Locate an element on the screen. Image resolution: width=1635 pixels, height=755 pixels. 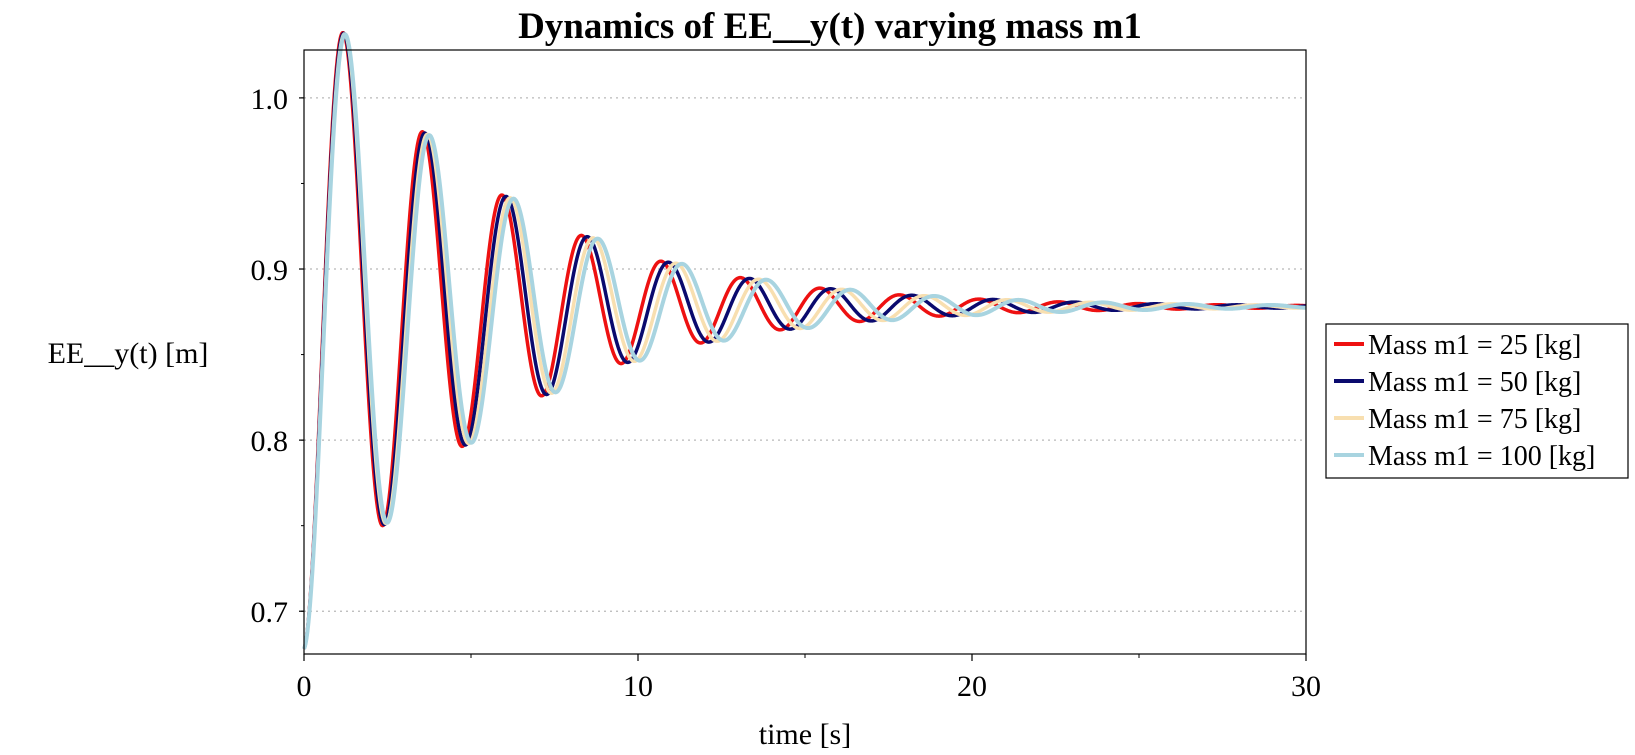
x-tick-label-3: 30 is located at coordinates (1306, 686).